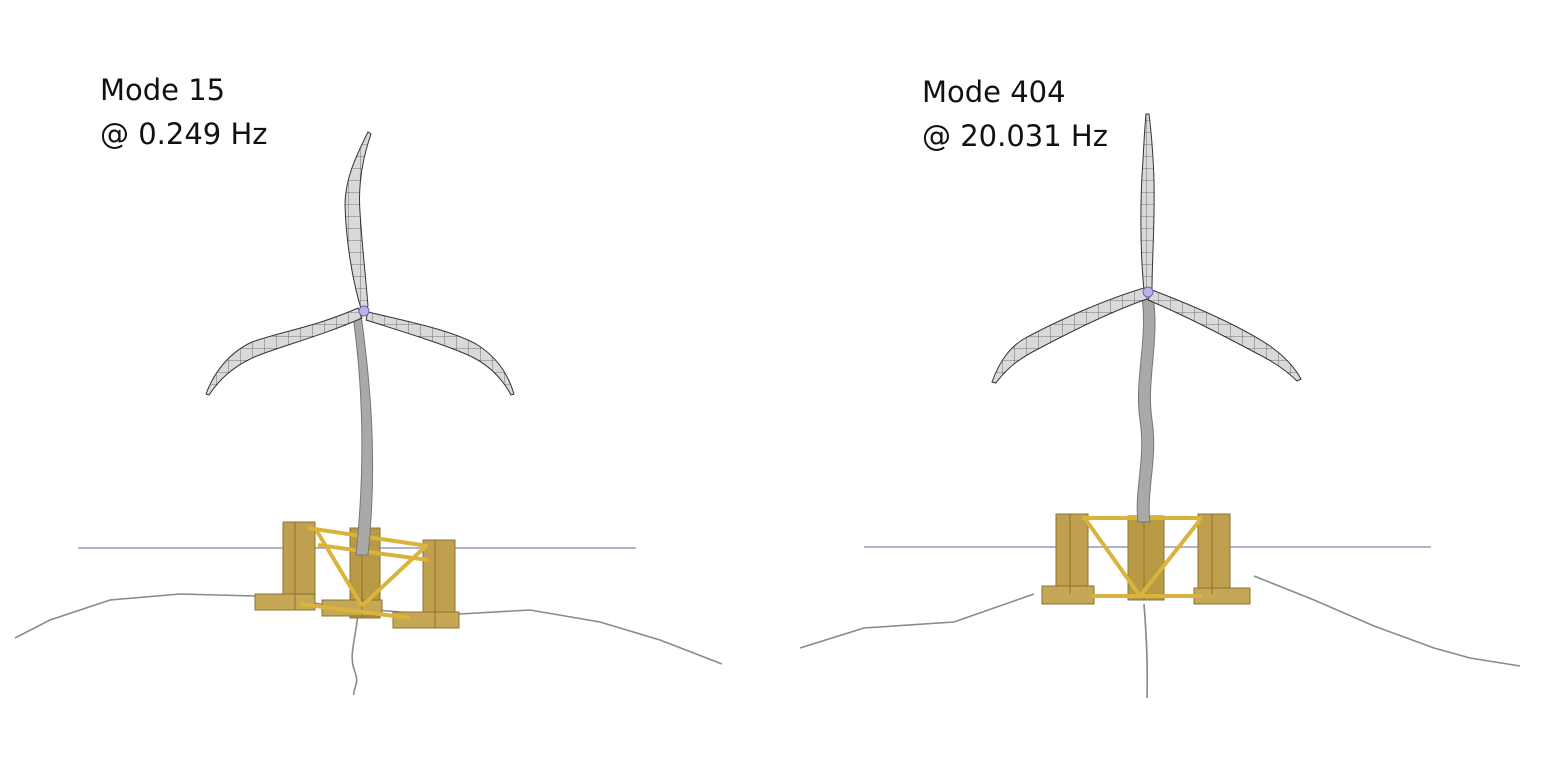  What do you see at coordinates (1015, 136) in the screenshot?
I see `mode-frequency-right: @ 20.031 Hz` at bounding box center [1015, 136].